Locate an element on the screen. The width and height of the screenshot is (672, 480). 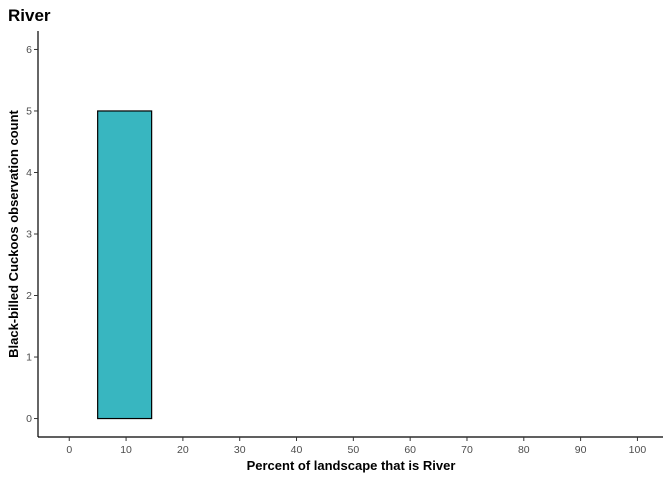
x-tick-label: 90 is located at coordinates (581, 450).